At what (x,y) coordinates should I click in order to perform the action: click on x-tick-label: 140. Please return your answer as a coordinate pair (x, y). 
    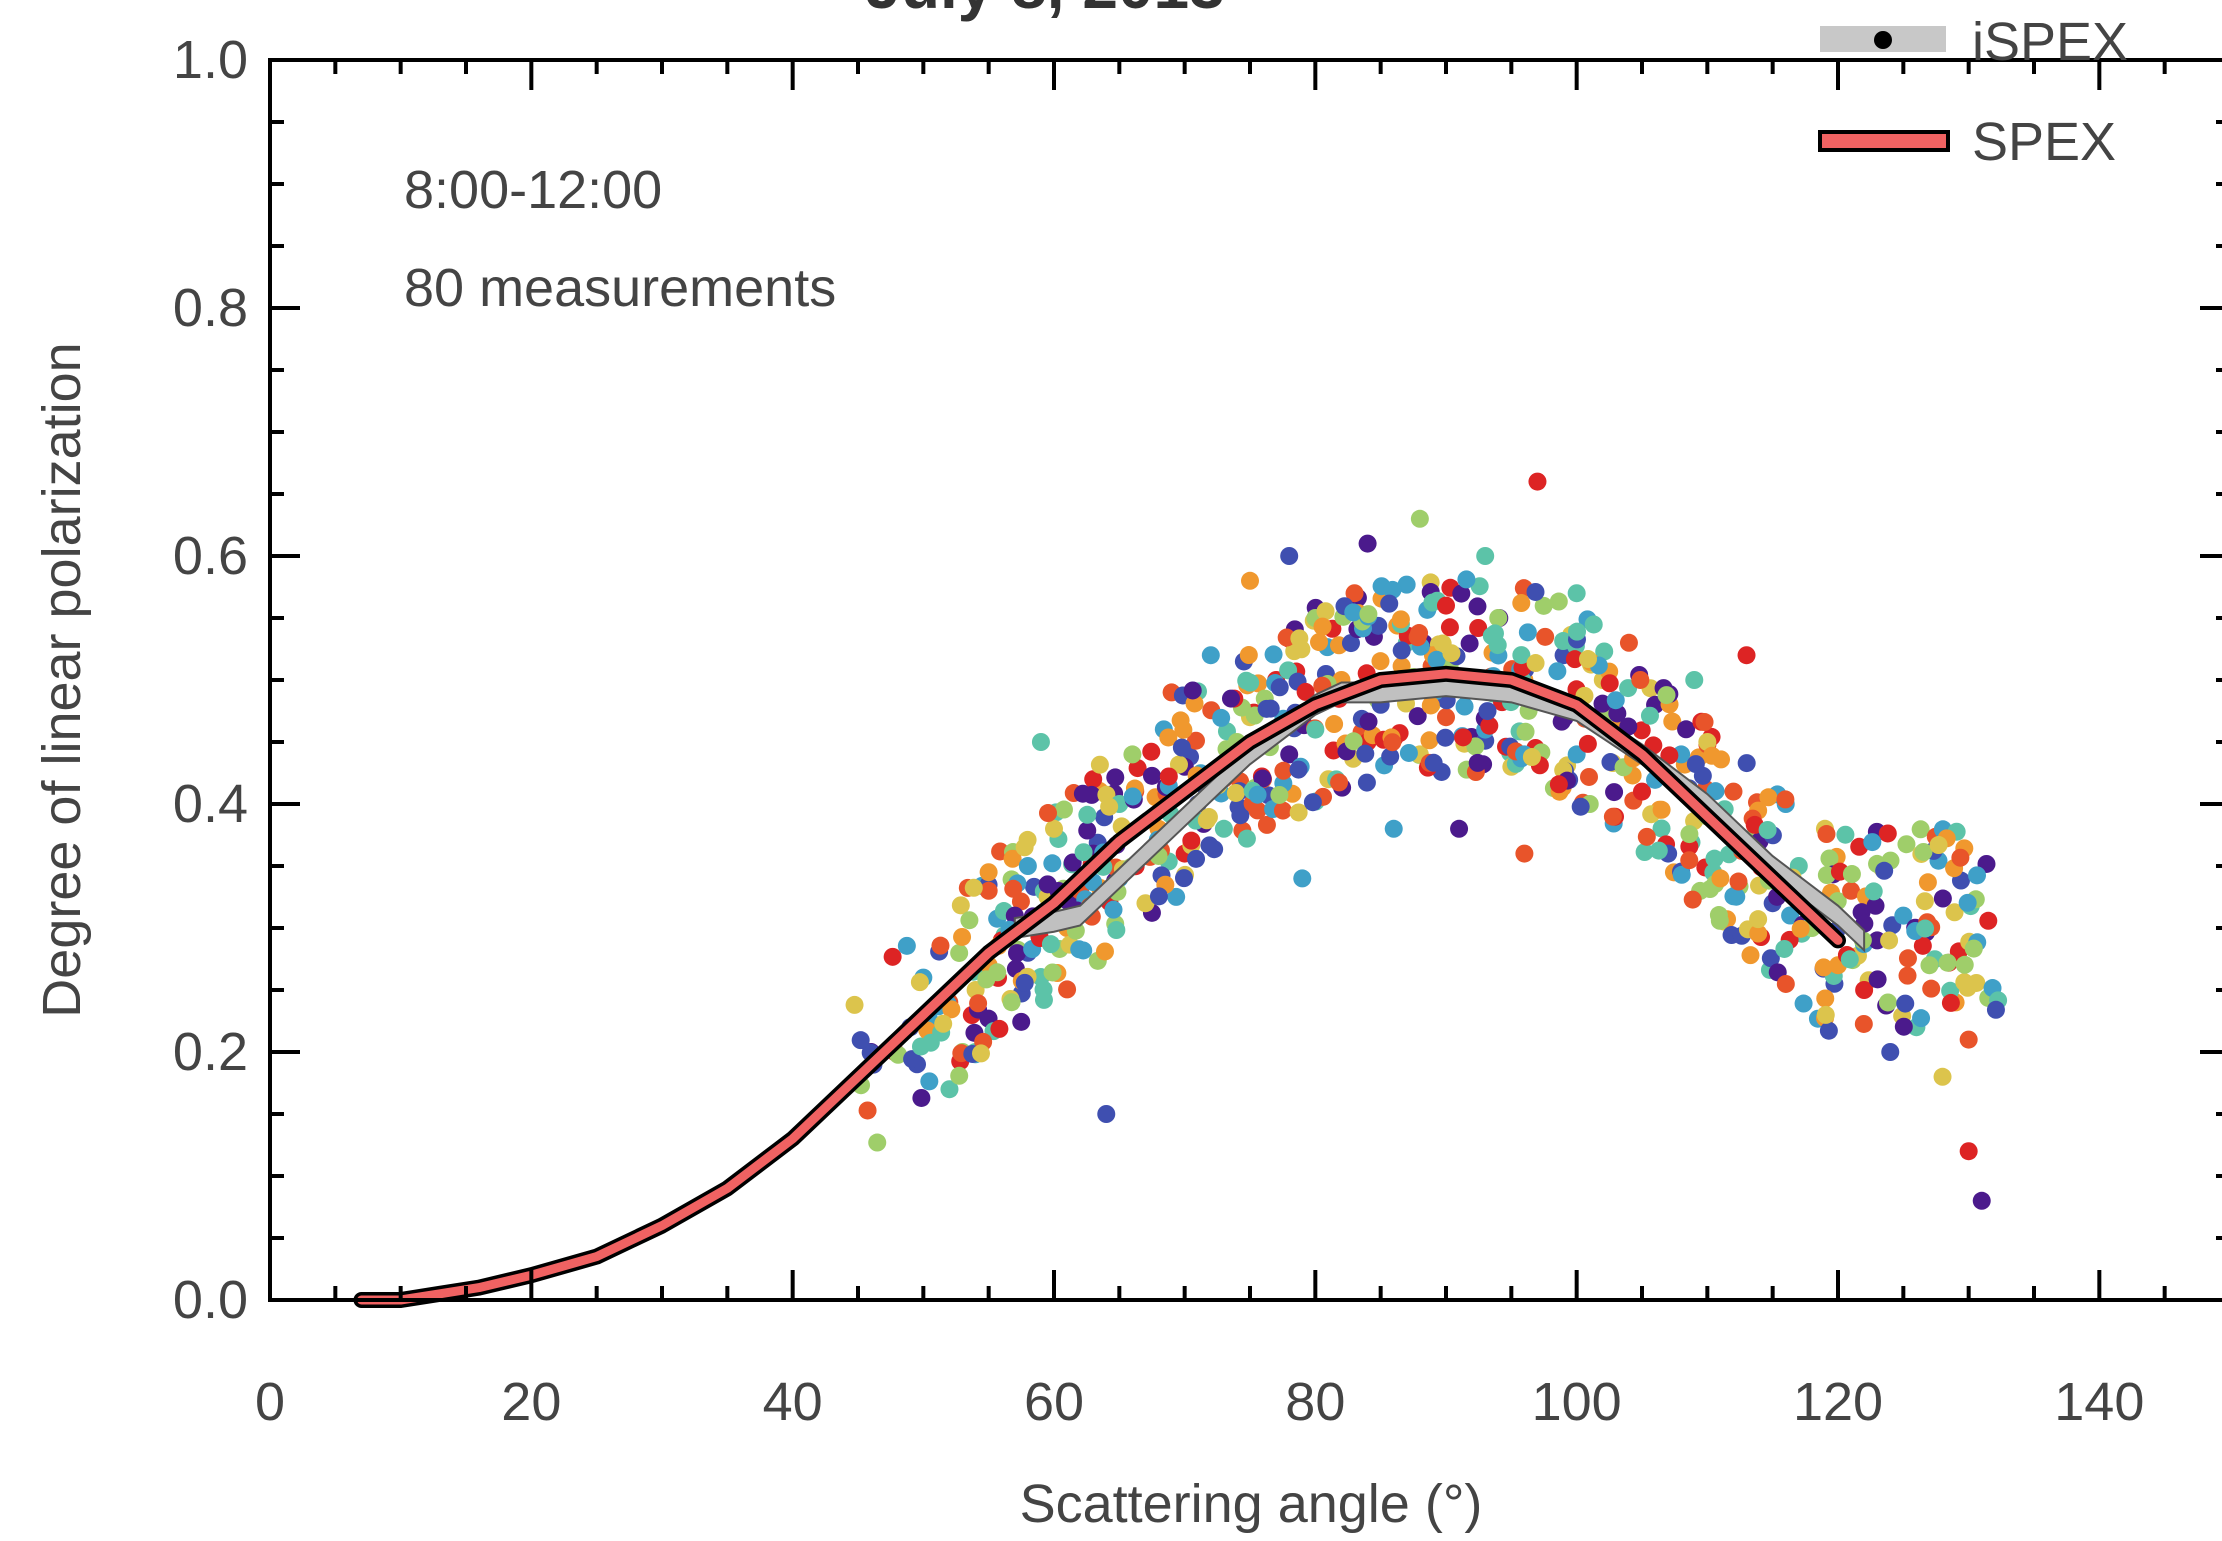
    Looking at the image, I should click on (2099, 1402).